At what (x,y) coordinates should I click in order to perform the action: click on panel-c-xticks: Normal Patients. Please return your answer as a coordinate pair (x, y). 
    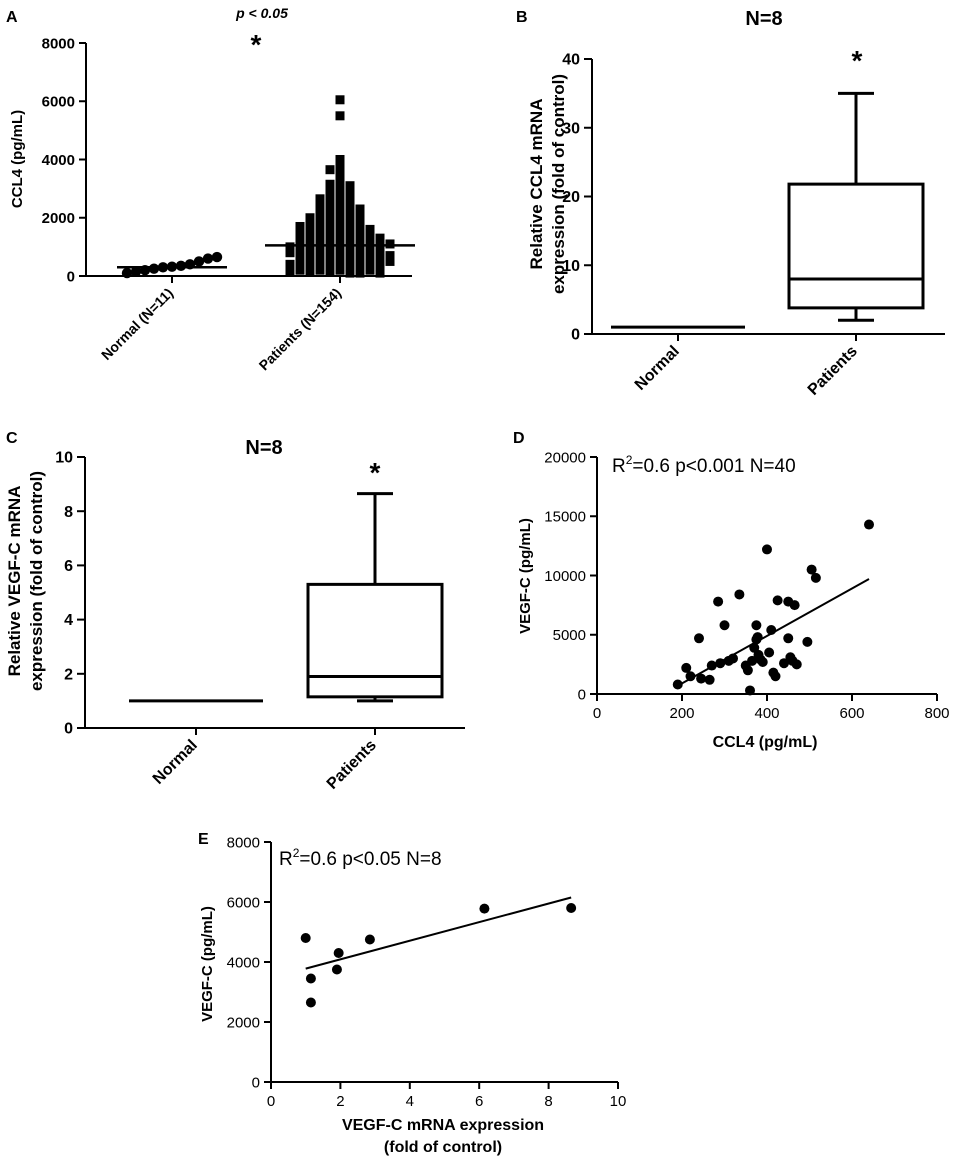
    Looking at the image, I should click on (265, 760).